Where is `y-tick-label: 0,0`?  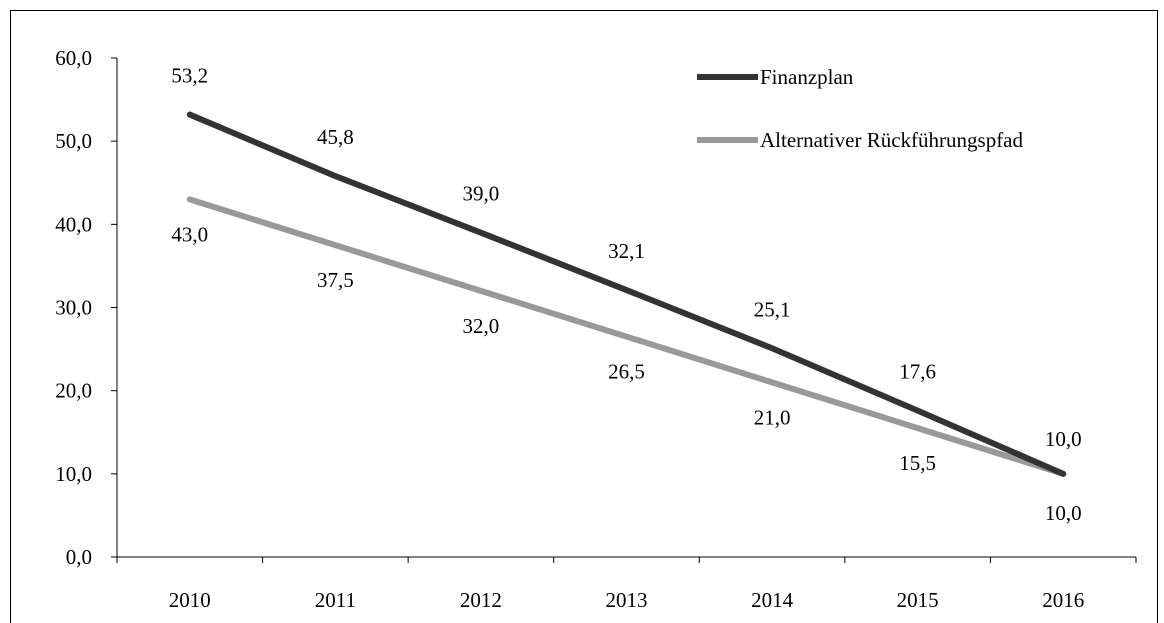
y-tick-label: 0,0 is located at coordinates (79, 557).